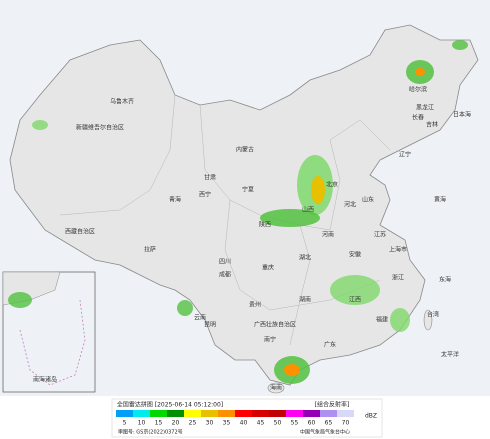  I want to click on place-label: 重庆, so click(268, 268).